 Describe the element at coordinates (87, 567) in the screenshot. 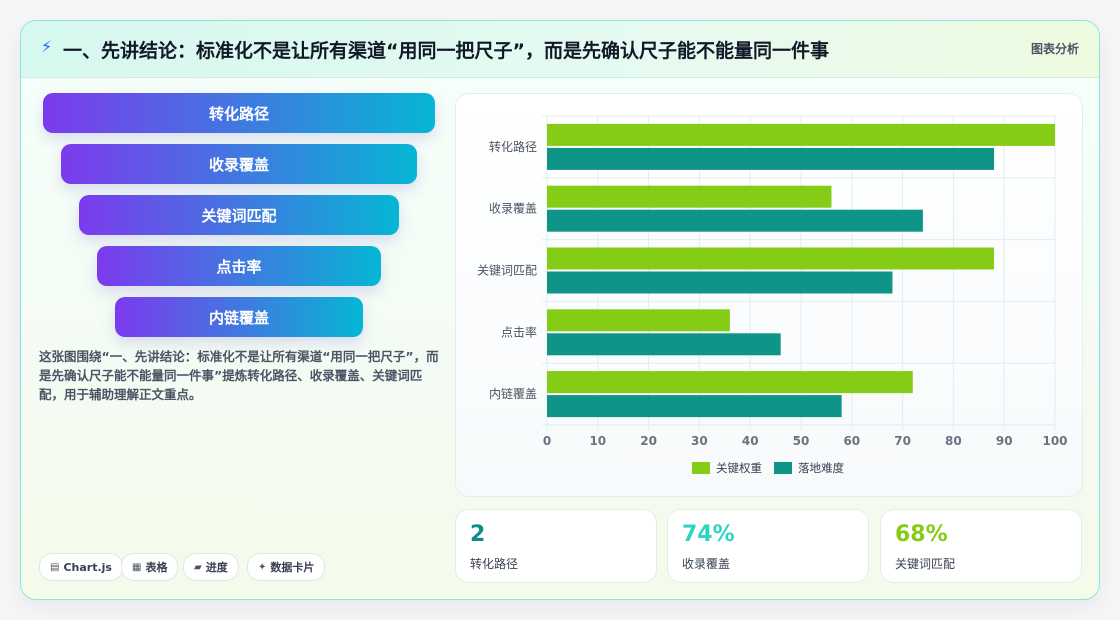

I see `chip-label: Chart.js` at that location.